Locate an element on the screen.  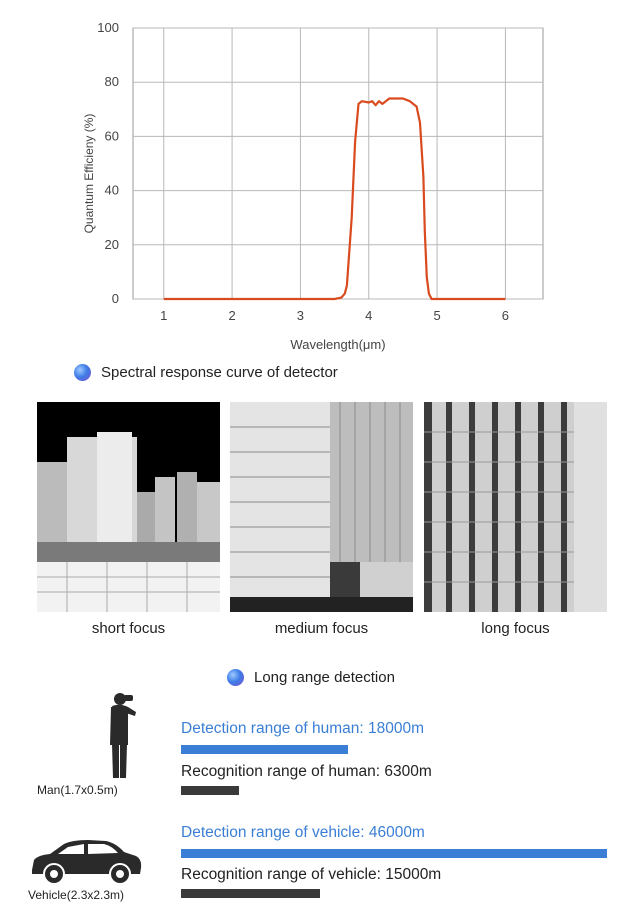
vehicle-recognition-label: Recognition range of vehicle: 15000m is located at coordinates (311, 874).